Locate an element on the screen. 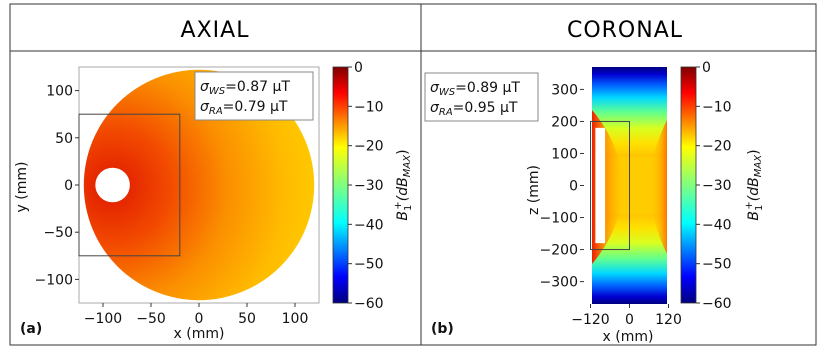 This screenshot has width=820, height=353. axial-x-ticks: −100 −50 0 50 100 is located at coordinates (196, 315).